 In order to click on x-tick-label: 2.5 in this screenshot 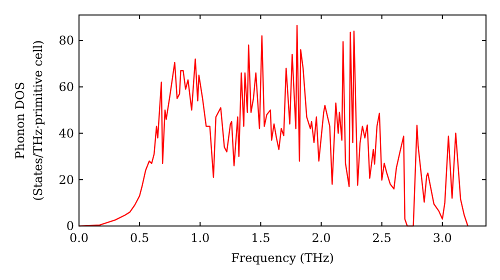, I will do `click(382, 238)`.